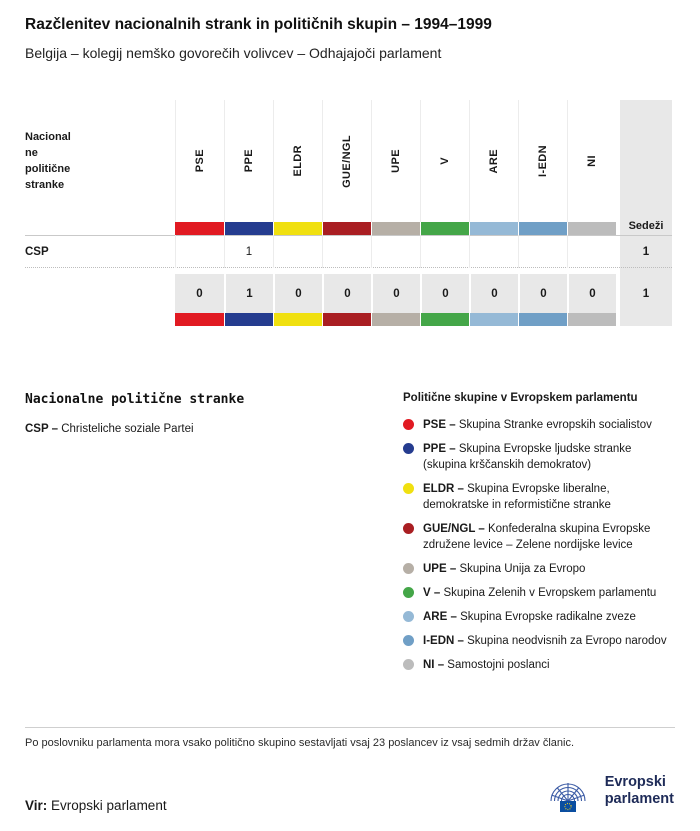 The width and height of the screenshot is (700, 831). I want to click on ep-logo-text-line1: Evropski, so click(635, 782).